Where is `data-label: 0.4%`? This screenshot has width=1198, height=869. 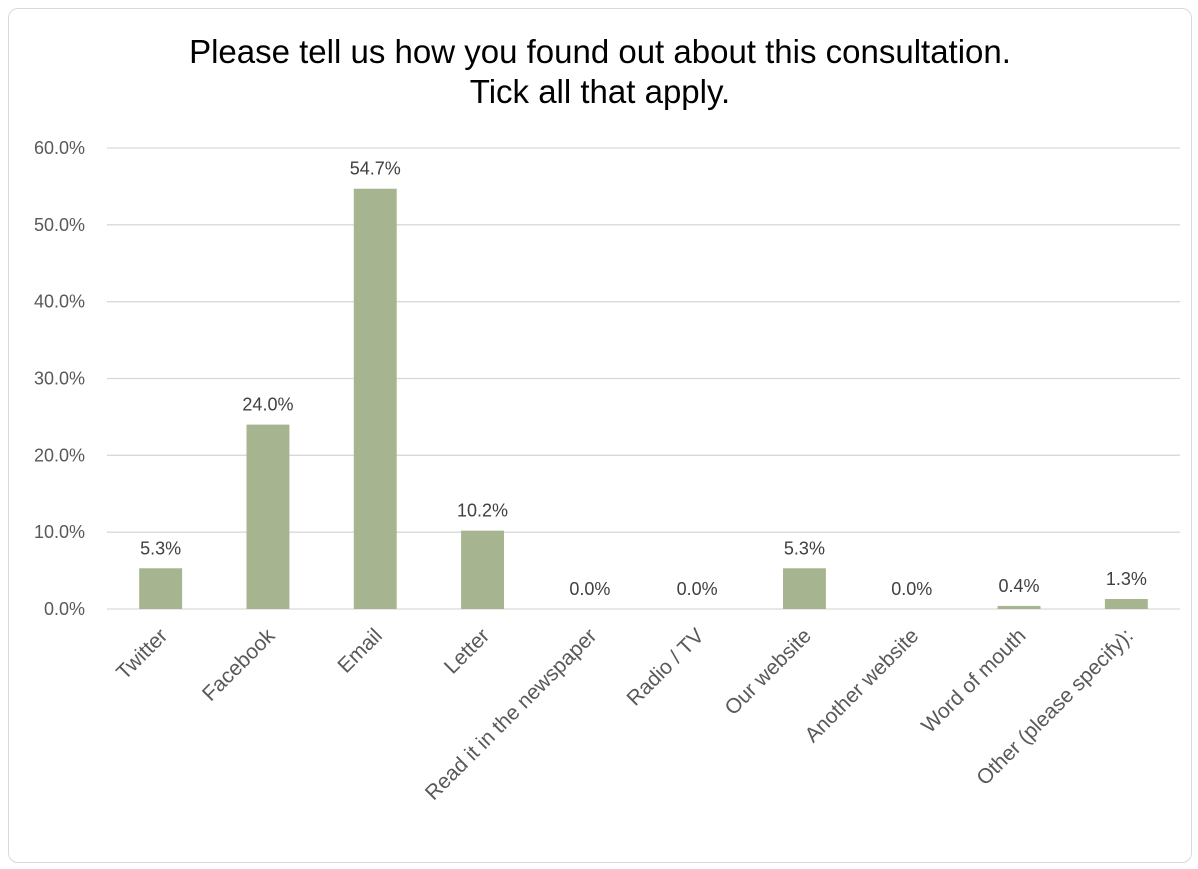
data-label: 0.4% is located at coordinates (1019, 586).